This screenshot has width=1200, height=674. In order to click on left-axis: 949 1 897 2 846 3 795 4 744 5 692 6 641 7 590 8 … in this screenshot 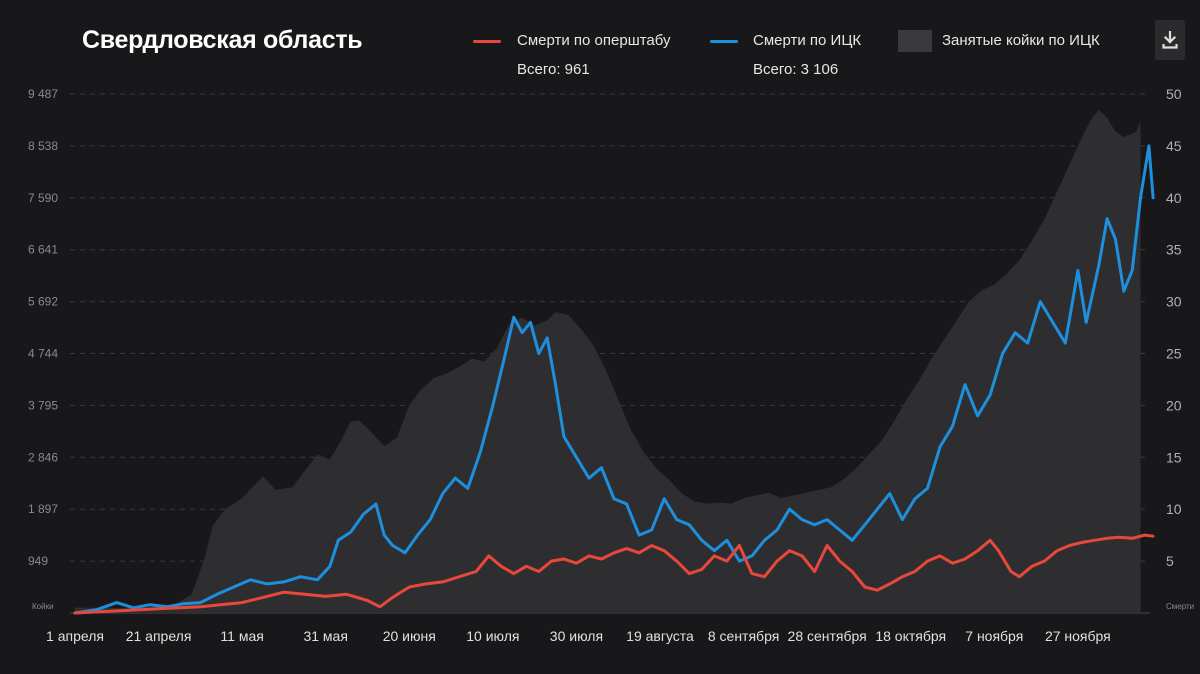, I will do `click(43, 349)`.